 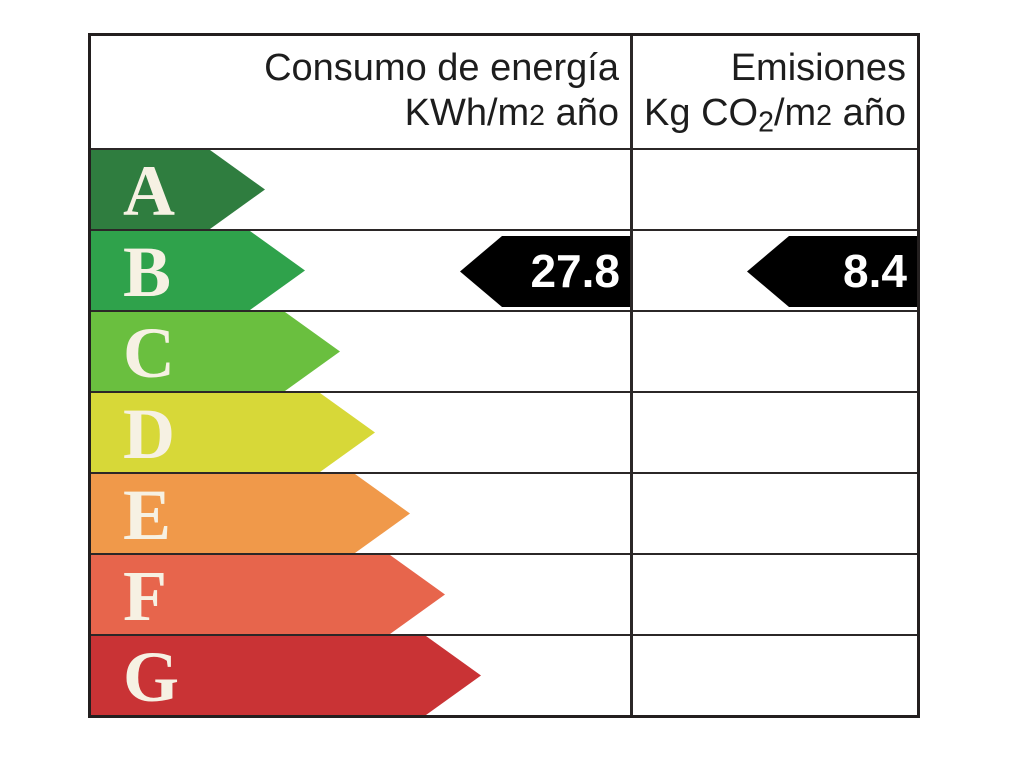 What do you see at coordinates (250, 513) in the screenshot?
I see `rating-arrow-e-icon` at bounding box center [250, 513].